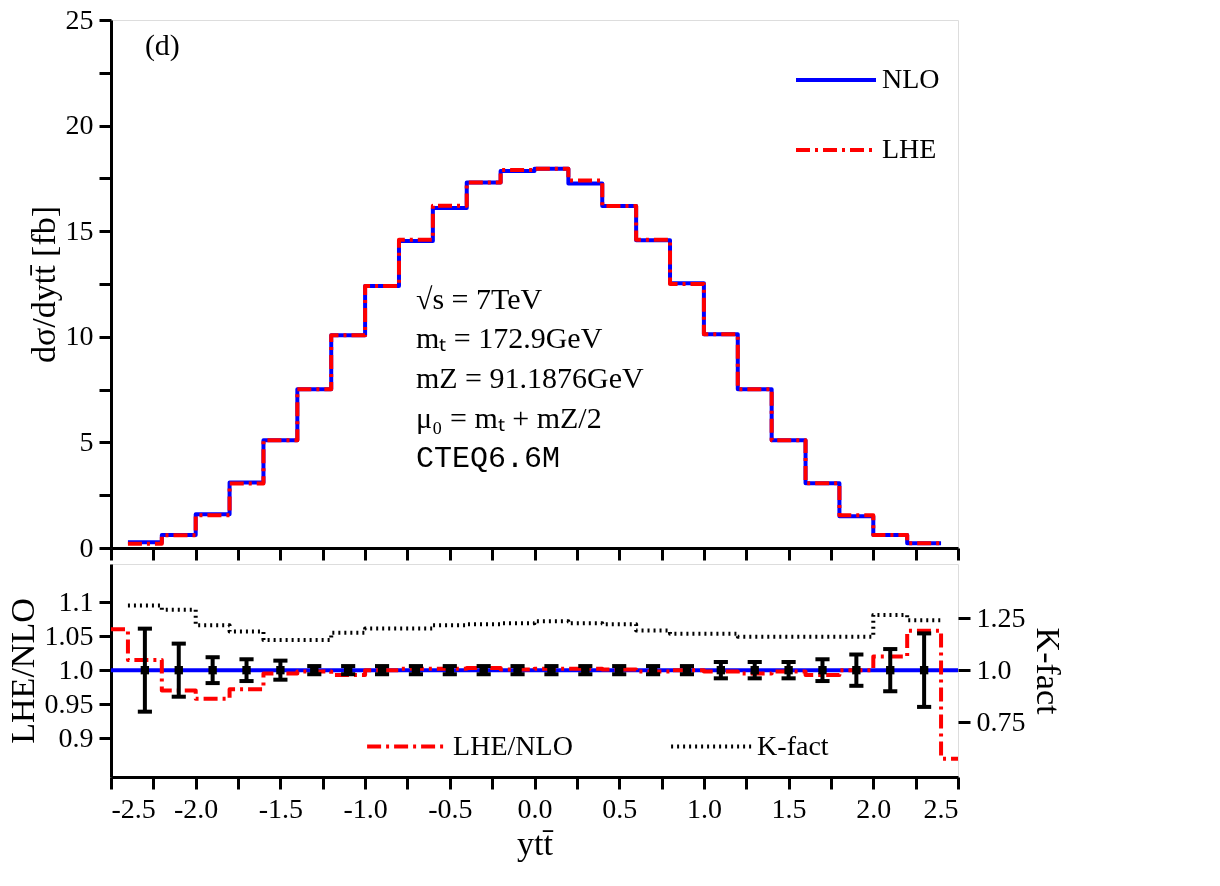  Describe the element at coordinates (79, 336) in the screenshot. I see `y-tick-label: 10` at that location.